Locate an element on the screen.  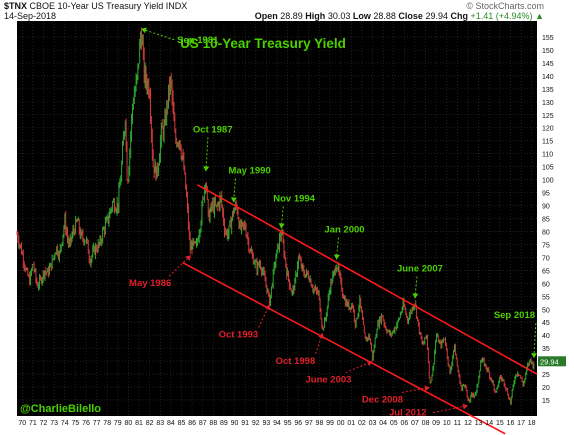
annotation-label: Sep 1981 is located at coordinates (198, 40).